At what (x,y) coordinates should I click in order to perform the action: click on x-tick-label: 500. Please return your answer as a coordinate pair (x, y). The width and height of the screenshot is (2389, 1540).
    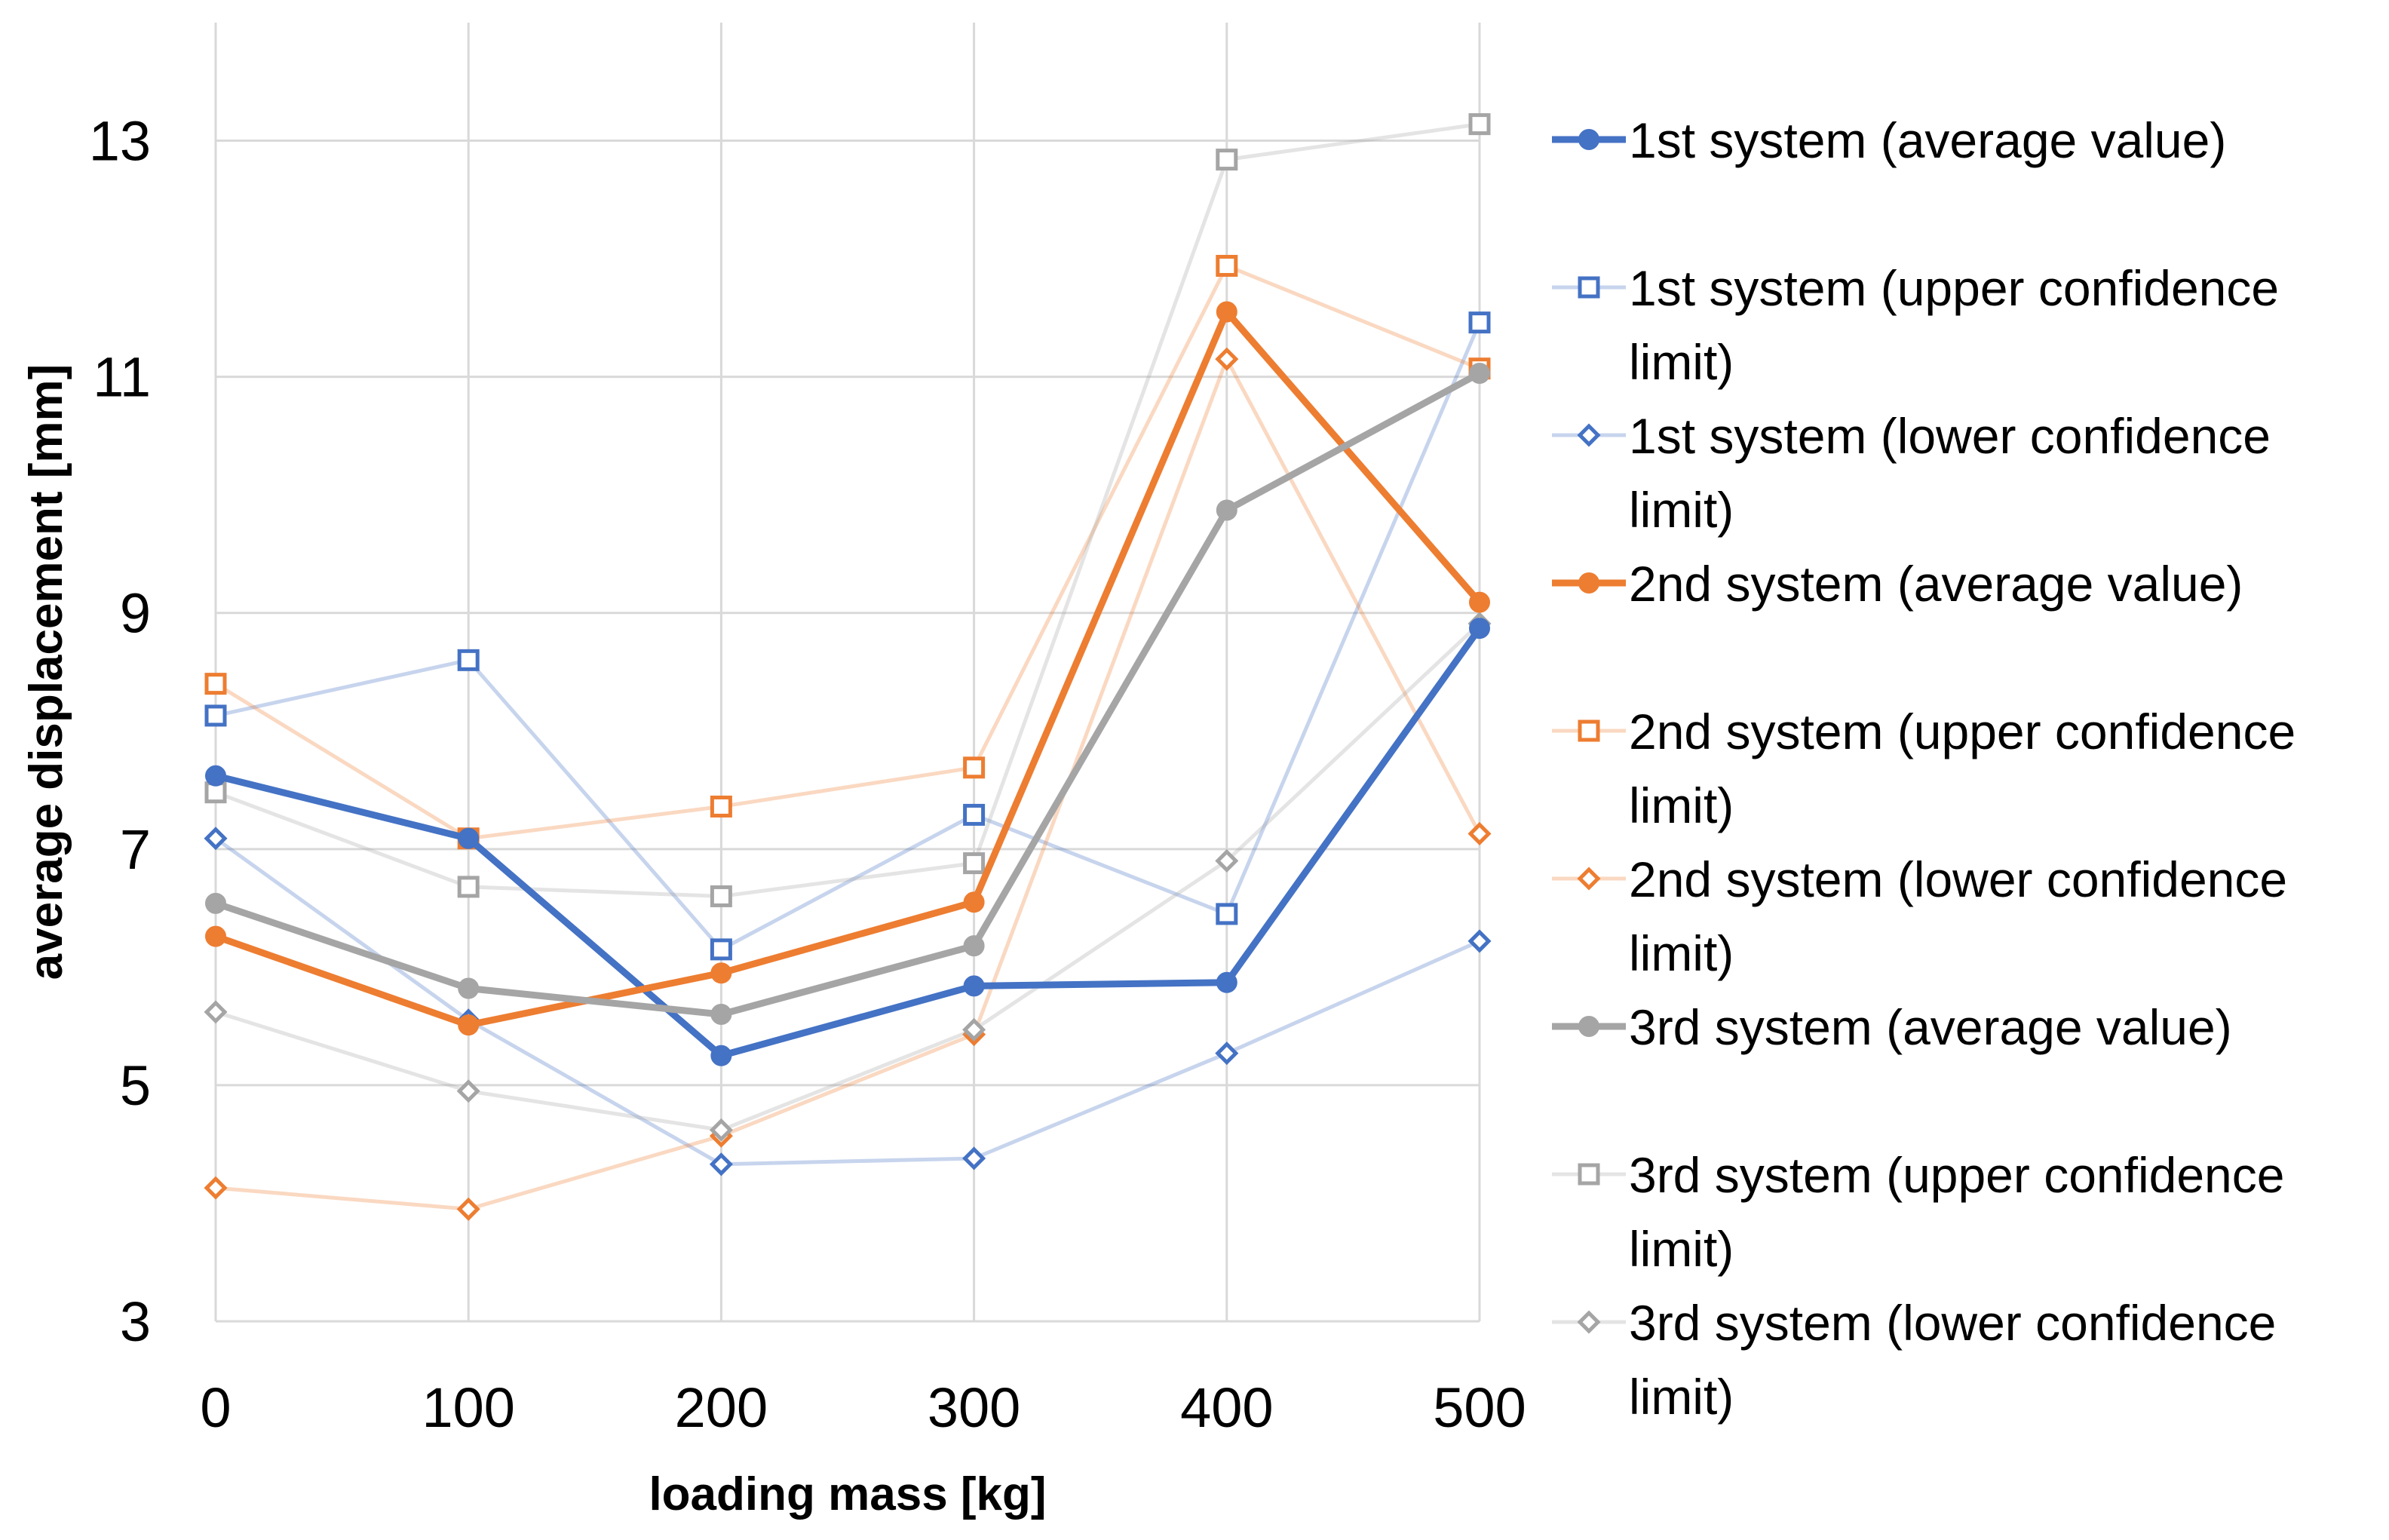
    Looking at the image, I should click on (1480, 1407).